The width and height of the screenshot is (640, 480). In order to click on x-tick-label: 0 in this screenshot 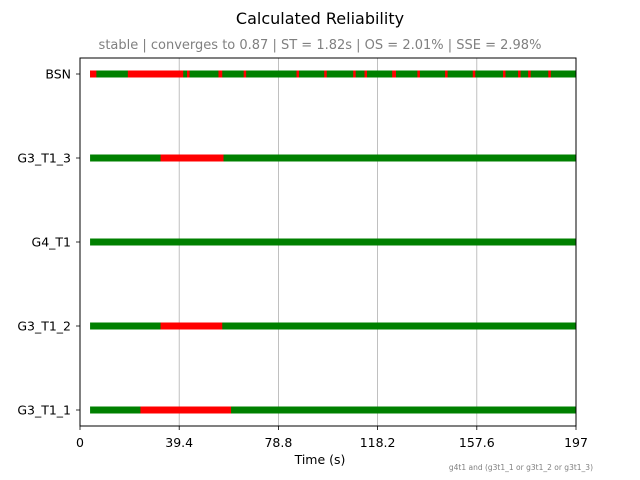, I will do `click(80, 442)`.